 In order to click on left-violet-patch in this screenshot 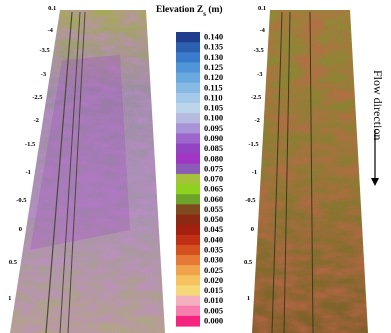, I will do `click(80, 152)`.